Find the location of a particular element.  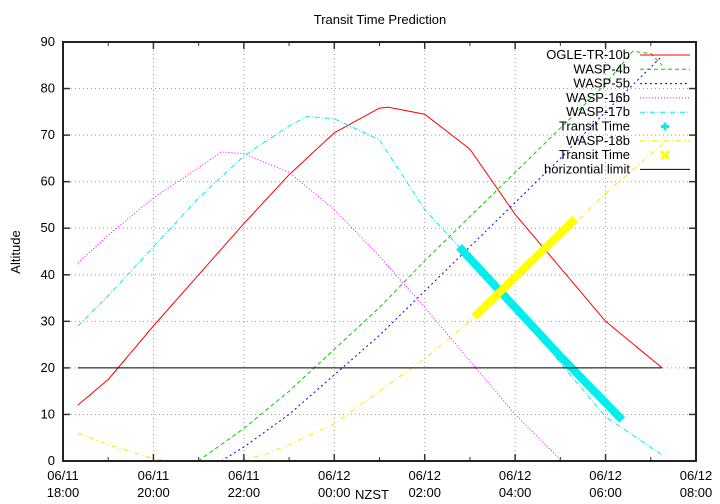

x-tick-time: 20:00 is located at coordinates (153, 492).